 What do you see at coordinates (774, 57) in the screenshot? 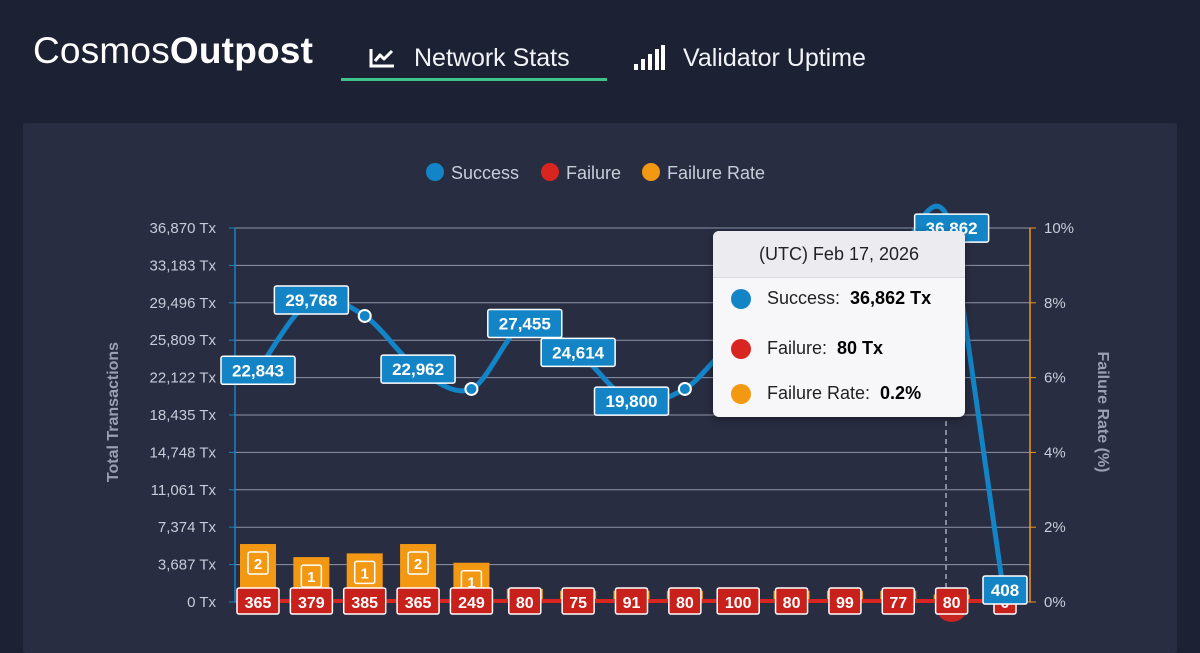
I see `tab-validator-uptime-label: Validator Uptime` at bounding box center [774, 57].